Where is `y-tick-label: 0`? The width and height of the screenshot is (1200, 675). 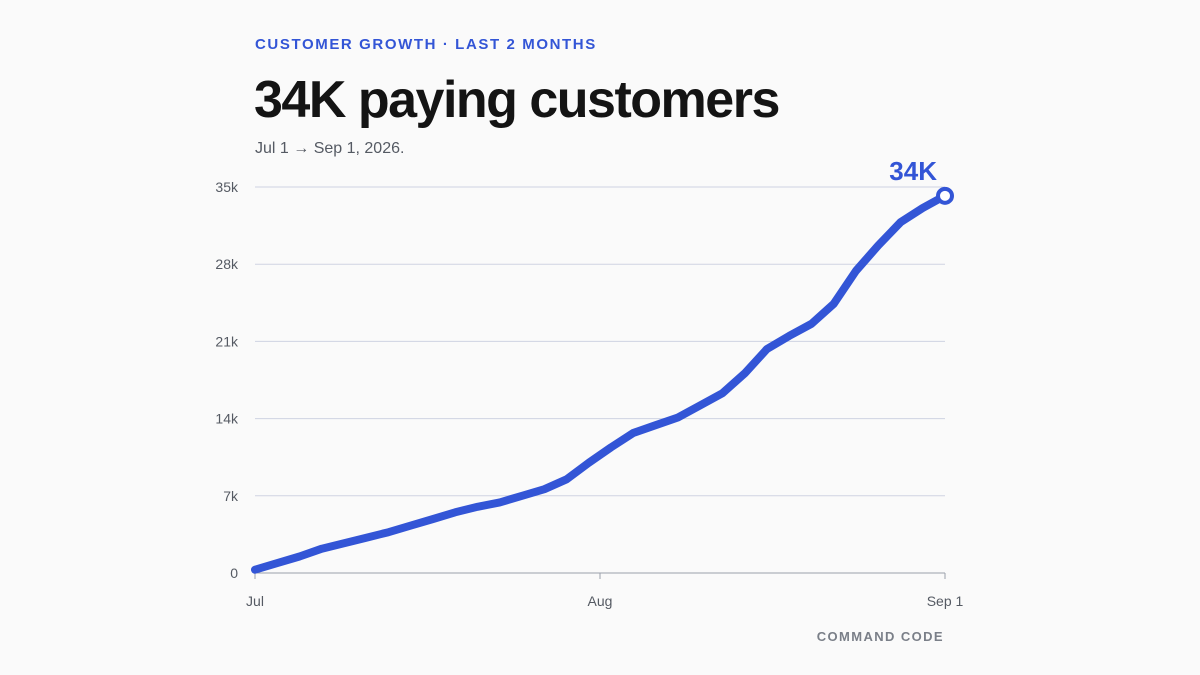 y-tick-label: 0 is located at coordinates (234, 573).